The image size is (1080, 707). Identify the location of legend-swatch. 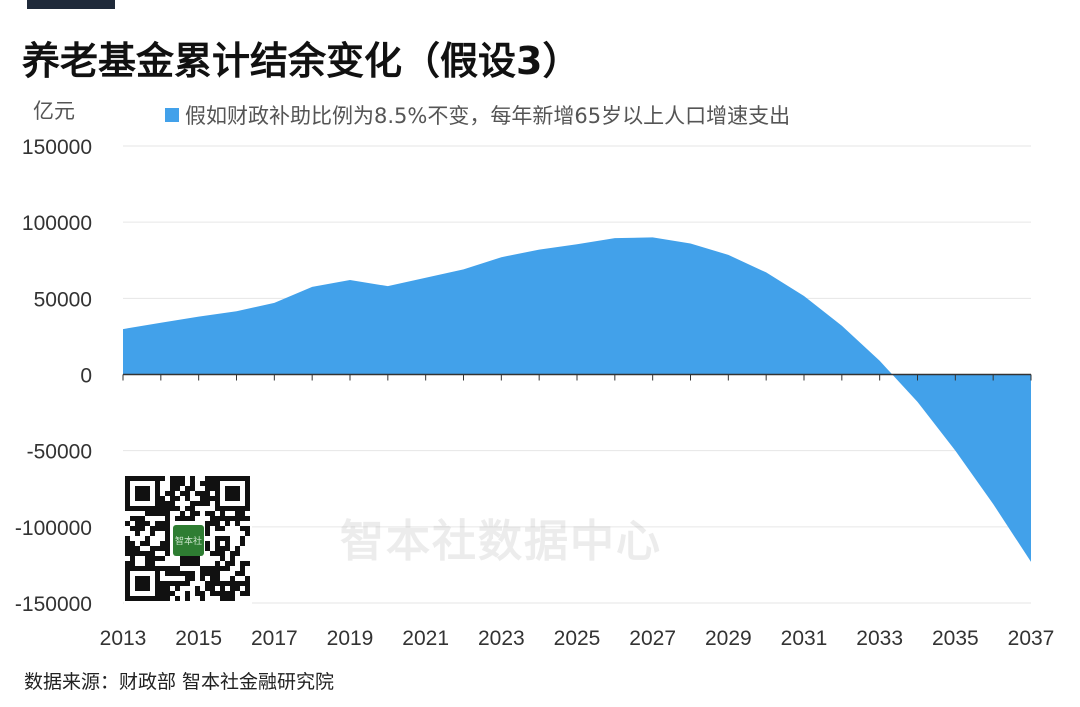
(172, 115).